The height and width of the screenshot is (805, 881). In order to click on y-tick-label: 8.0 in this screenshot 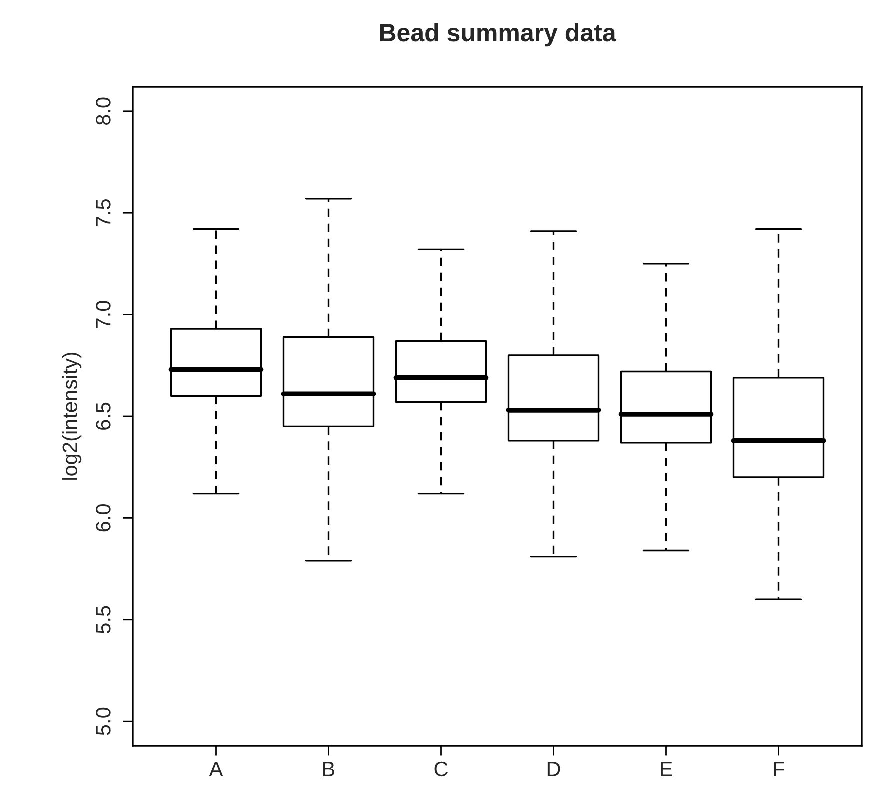, I will do `click(103, 111)`.